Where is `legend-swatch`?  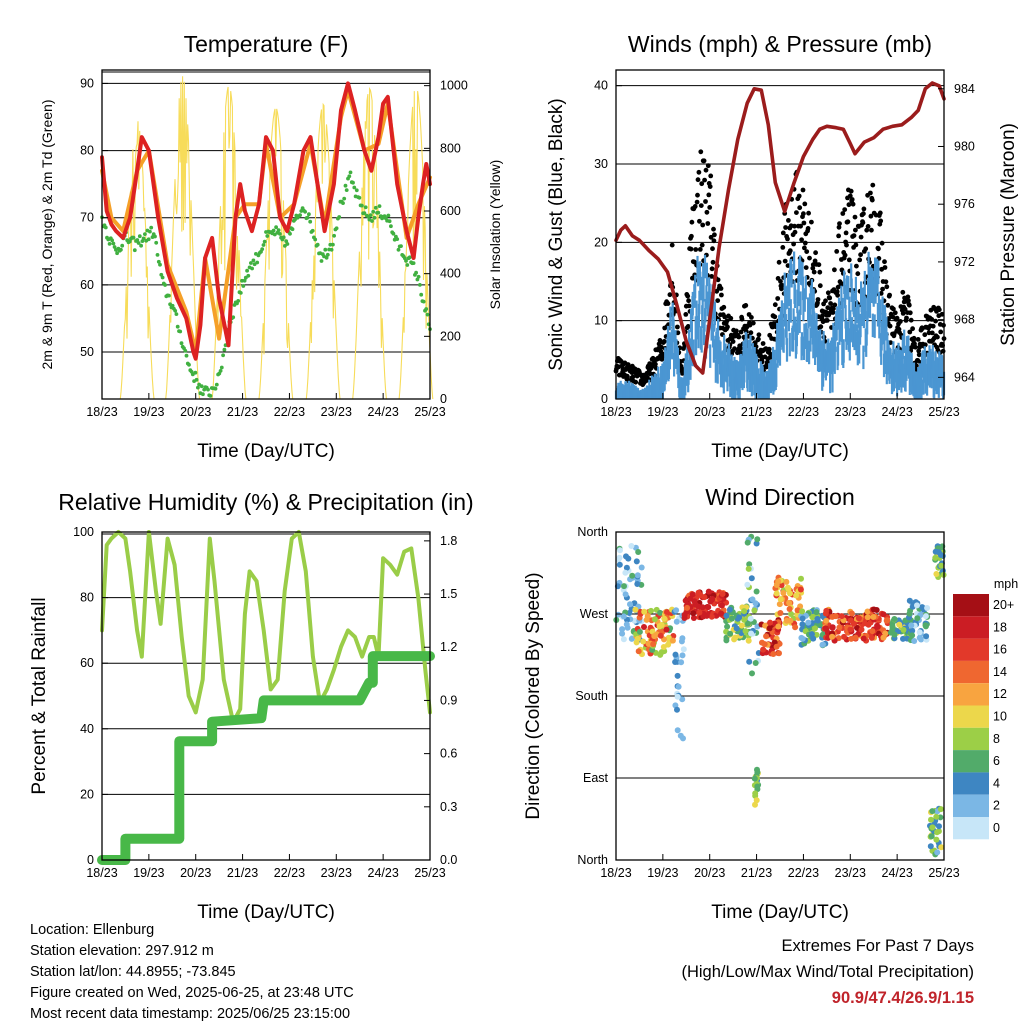
legend-swatch is located at coordinates (971, 716).